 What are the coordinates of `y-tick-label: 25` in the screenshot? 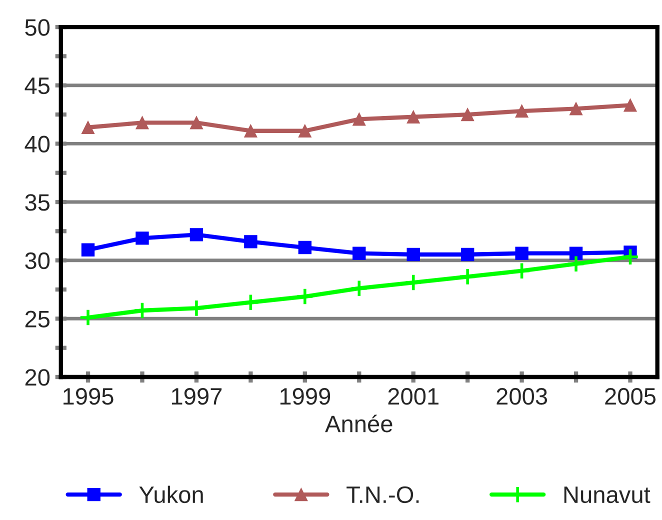 It's located at (37, 319).